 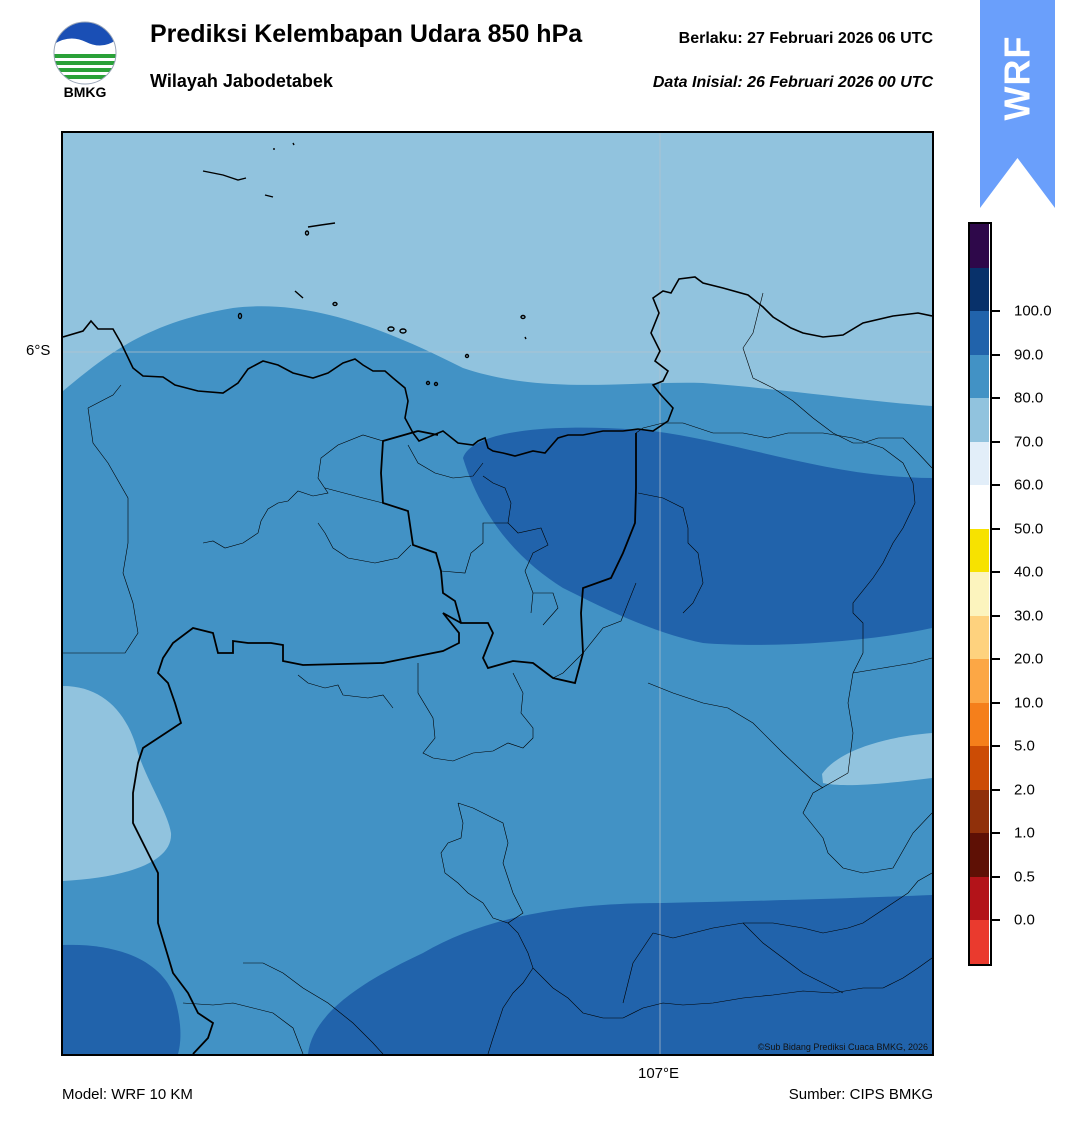 What do you see at coordinates (85, 92) in the screenshot?
I see `logo-label: BMKG` at bounding box center [85, 92].